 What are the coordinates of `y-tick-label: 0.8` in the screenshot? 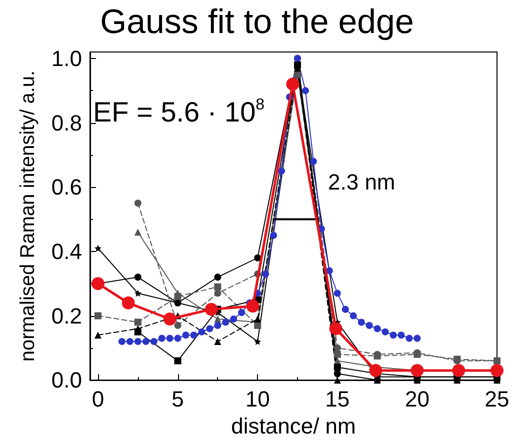 It's located at (66, 123).